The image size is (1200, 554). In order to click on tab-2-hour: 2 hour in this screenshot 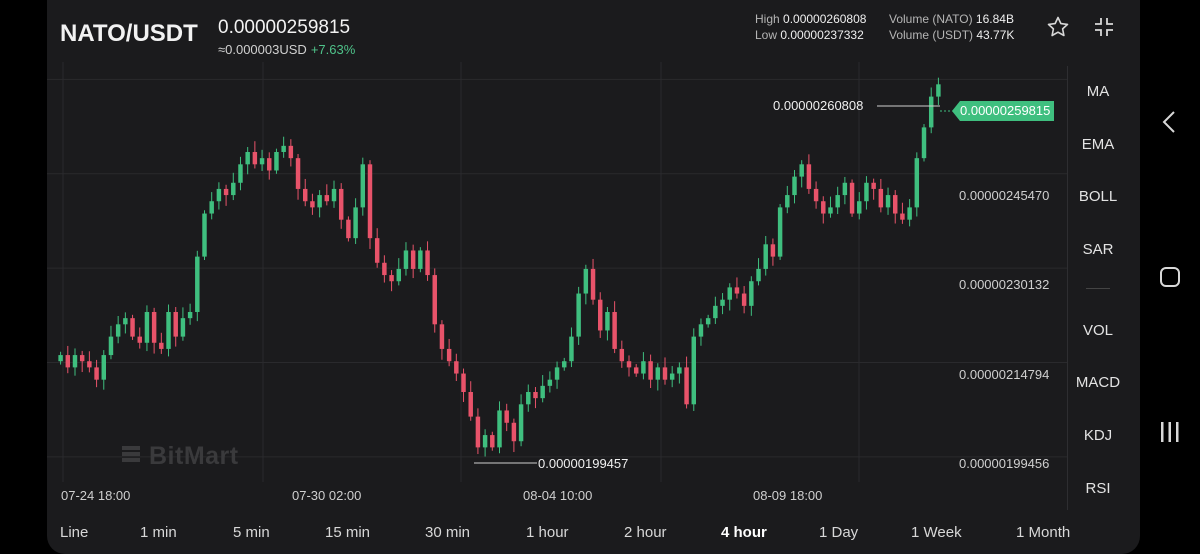, I will do `click(645, 532)`.